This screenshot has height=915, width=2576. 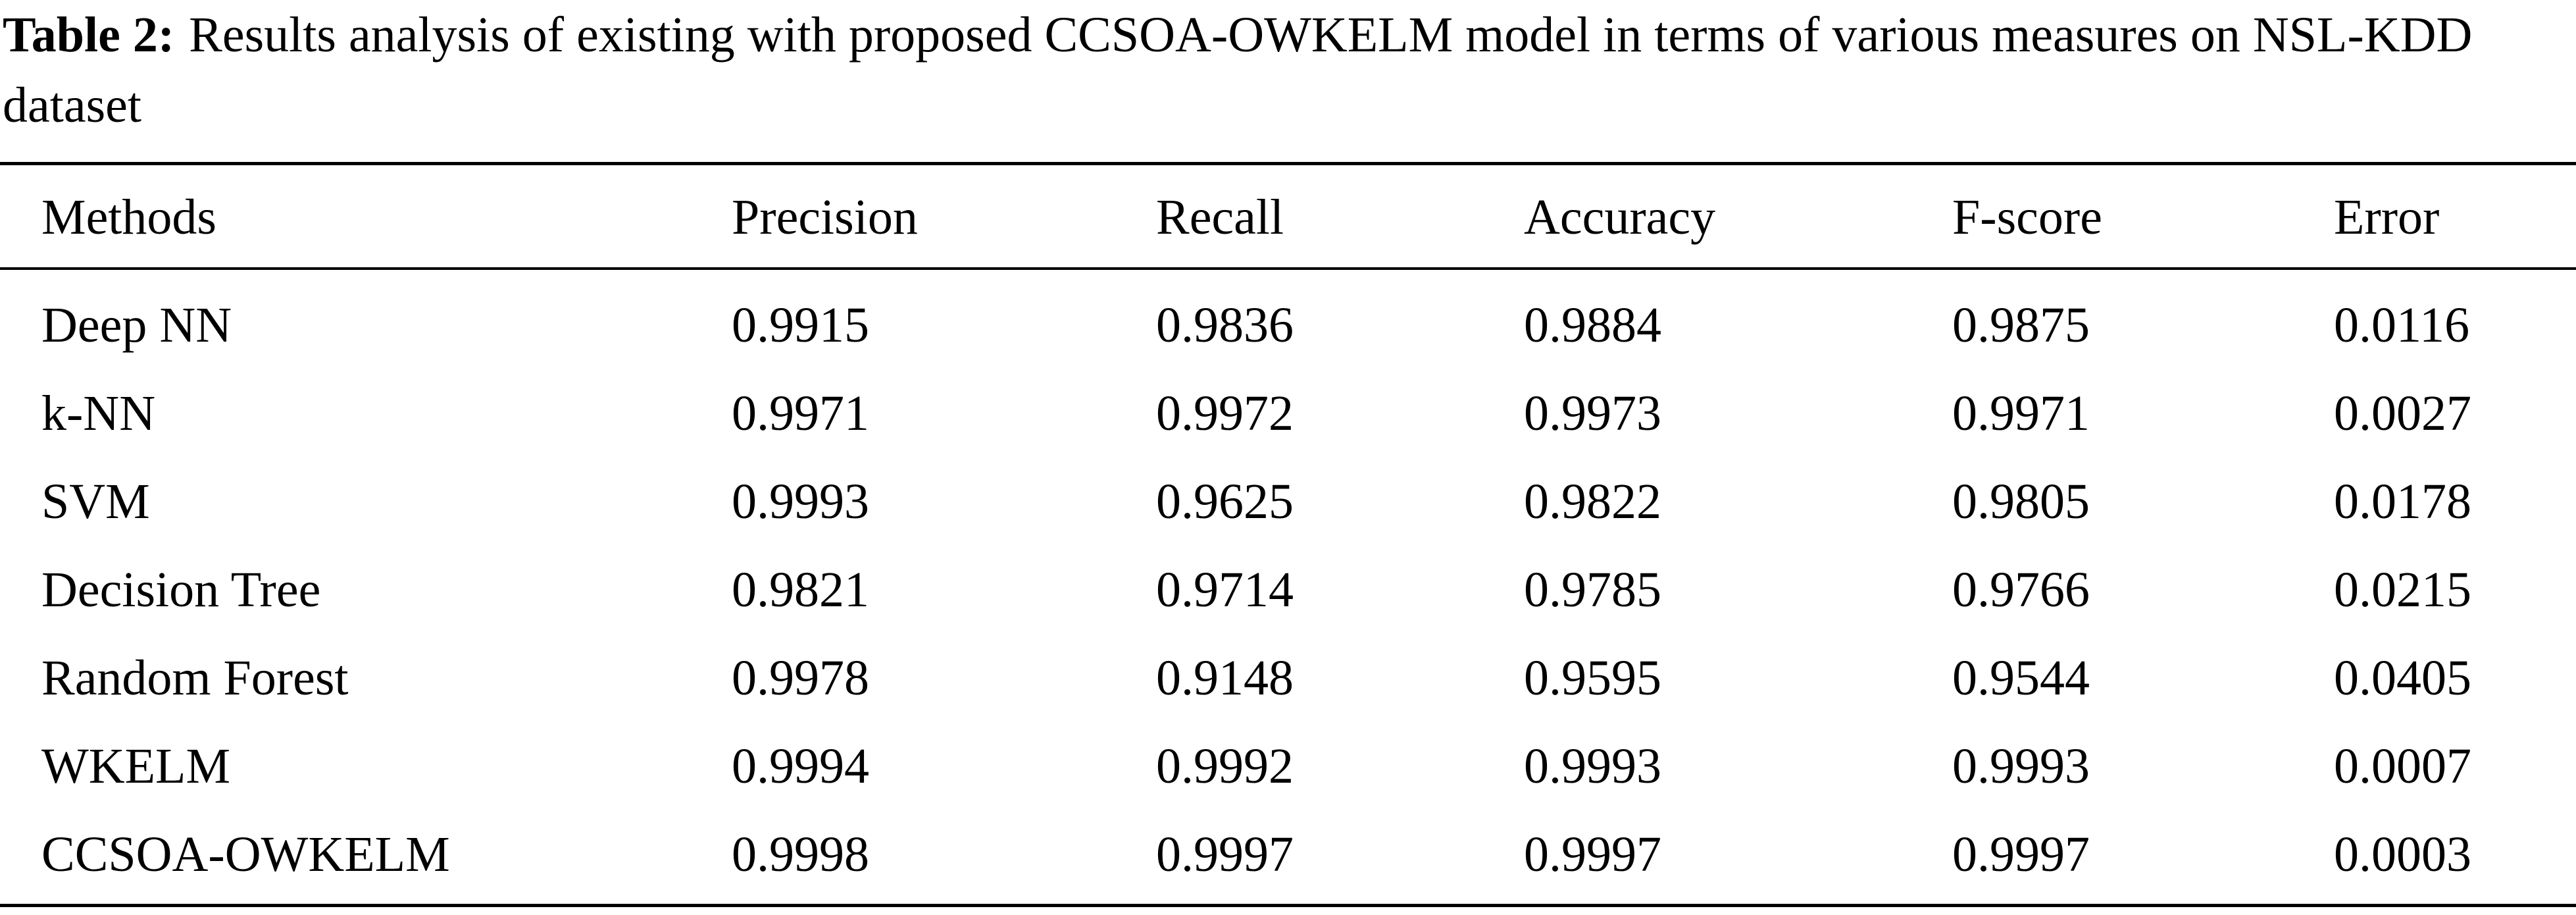 What do you see at coordinates (2402, 589) in the screenshot?
I see `cell-error: 0.0215` at bounding box center [2402, 589].